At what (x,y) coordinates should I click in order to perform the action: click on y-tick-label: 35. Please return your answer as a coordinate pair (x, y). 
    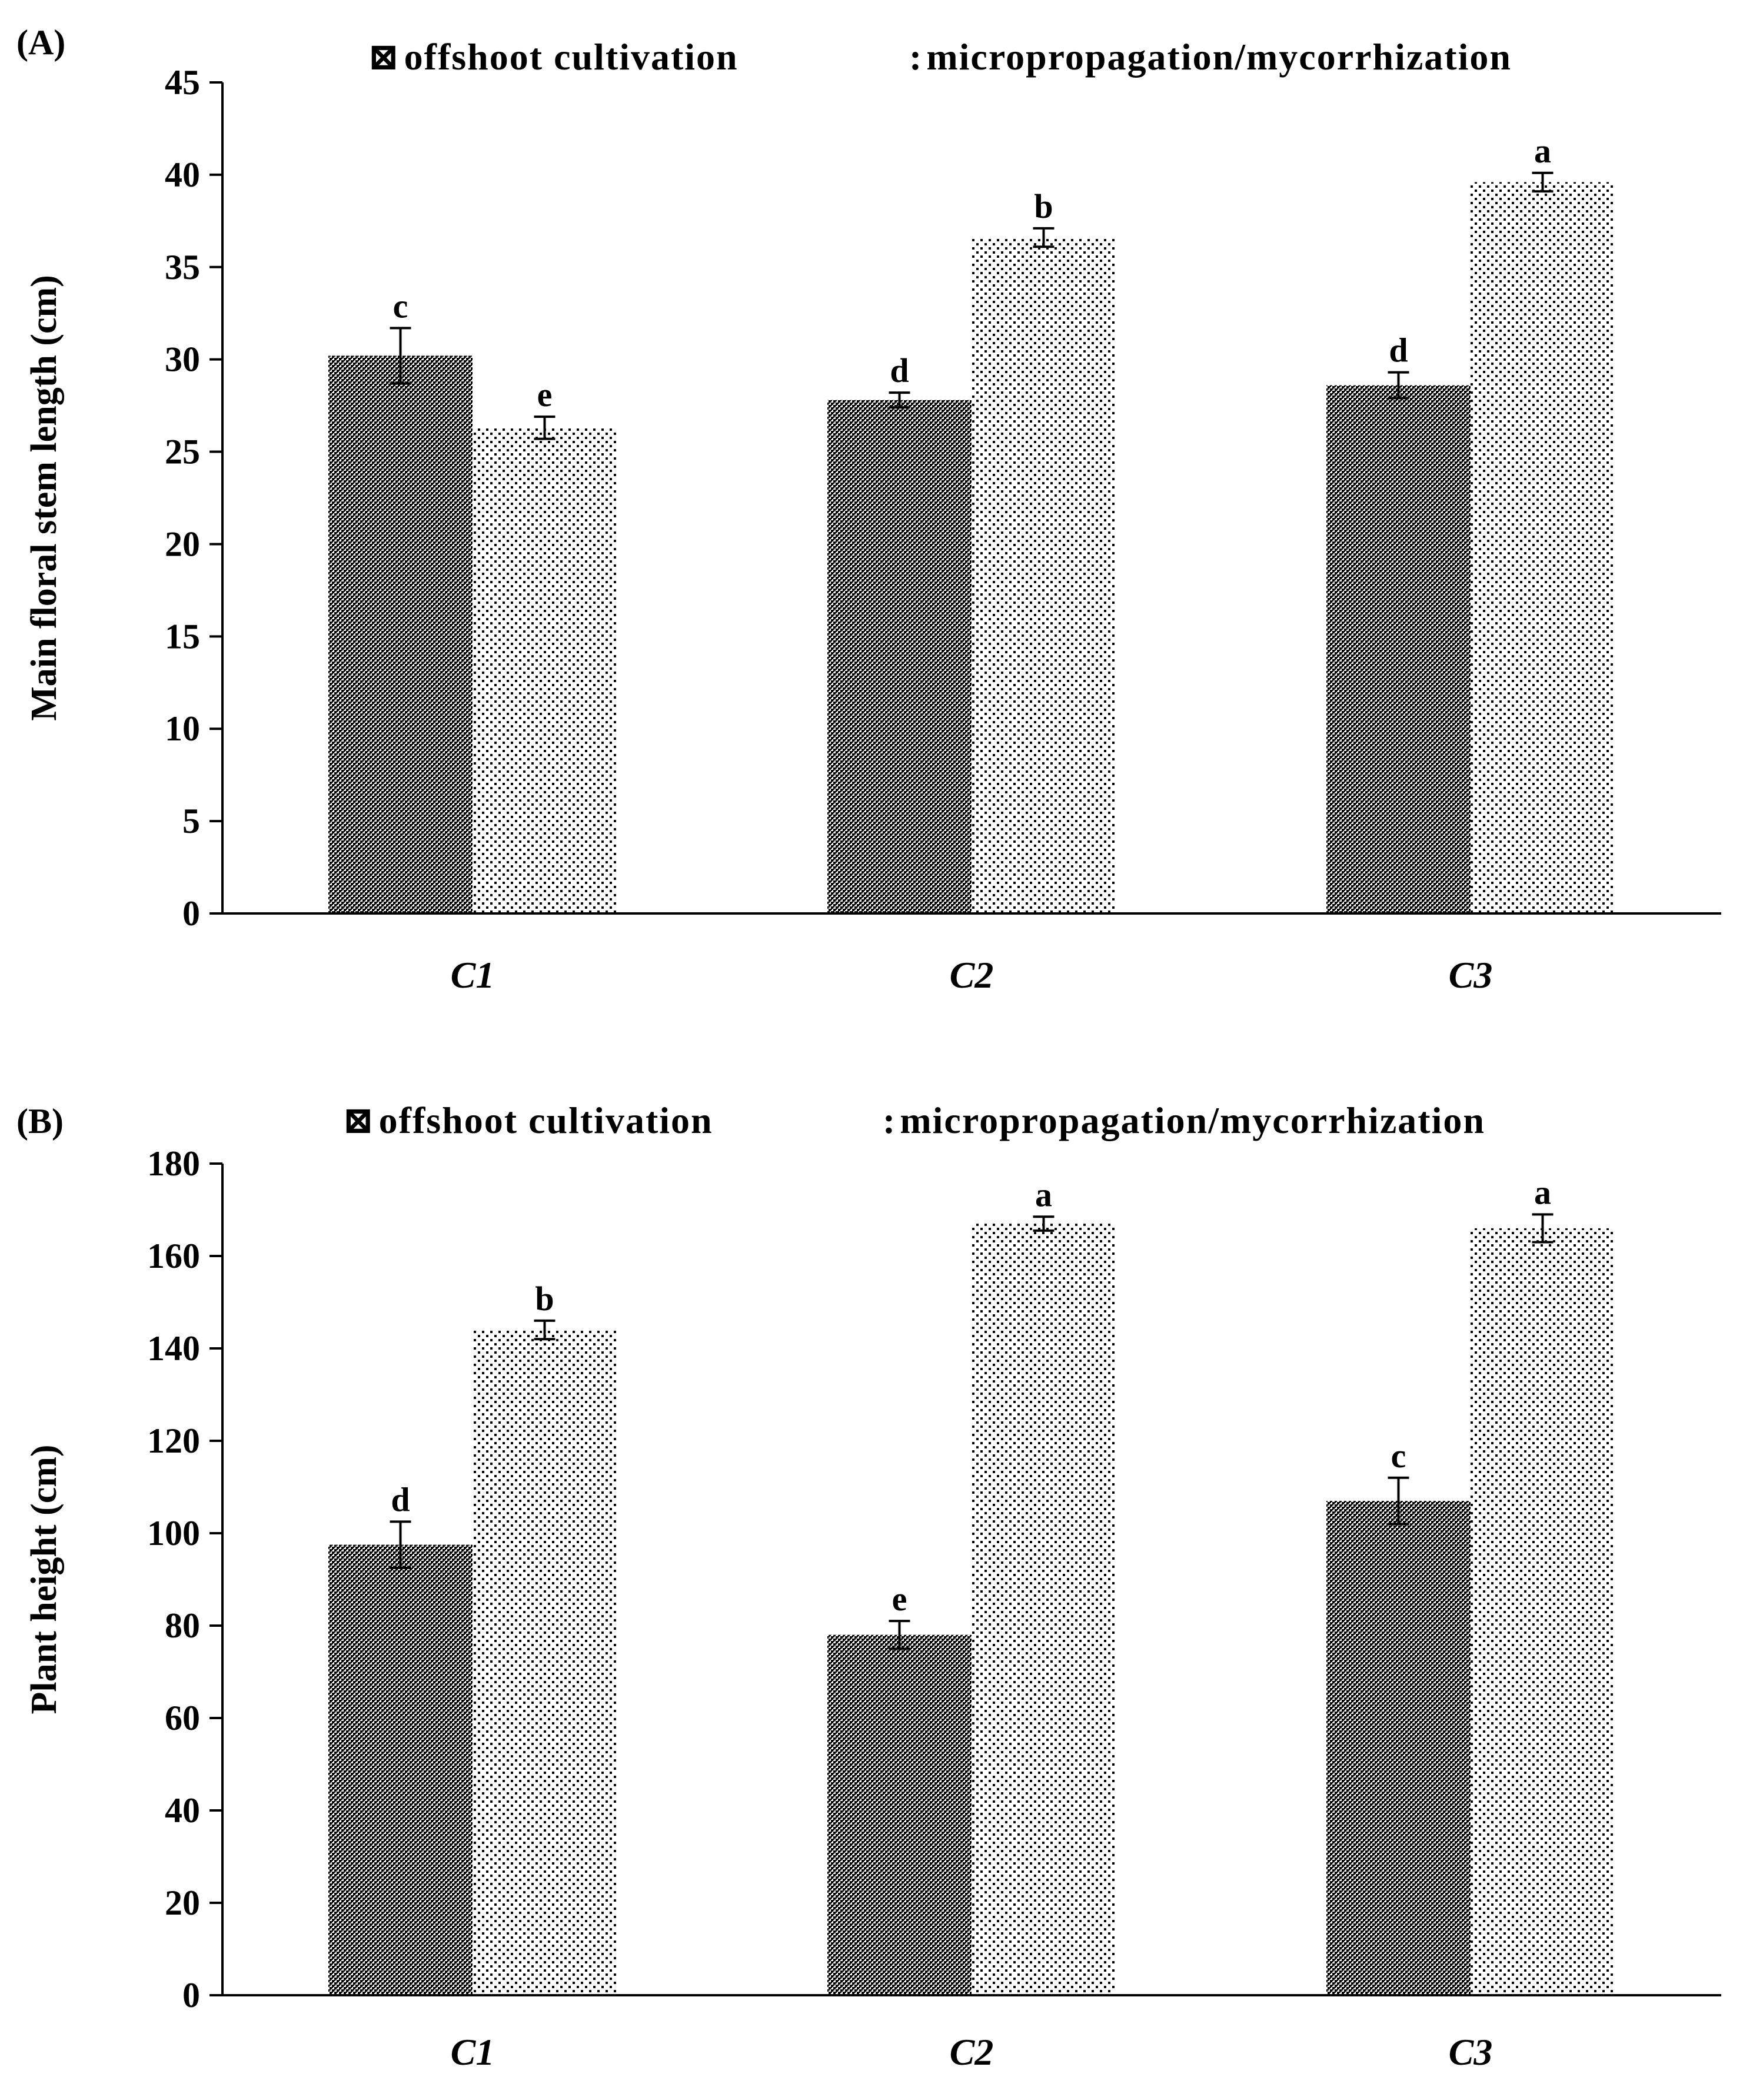
    Looking at the image, I should click on (182, 267).